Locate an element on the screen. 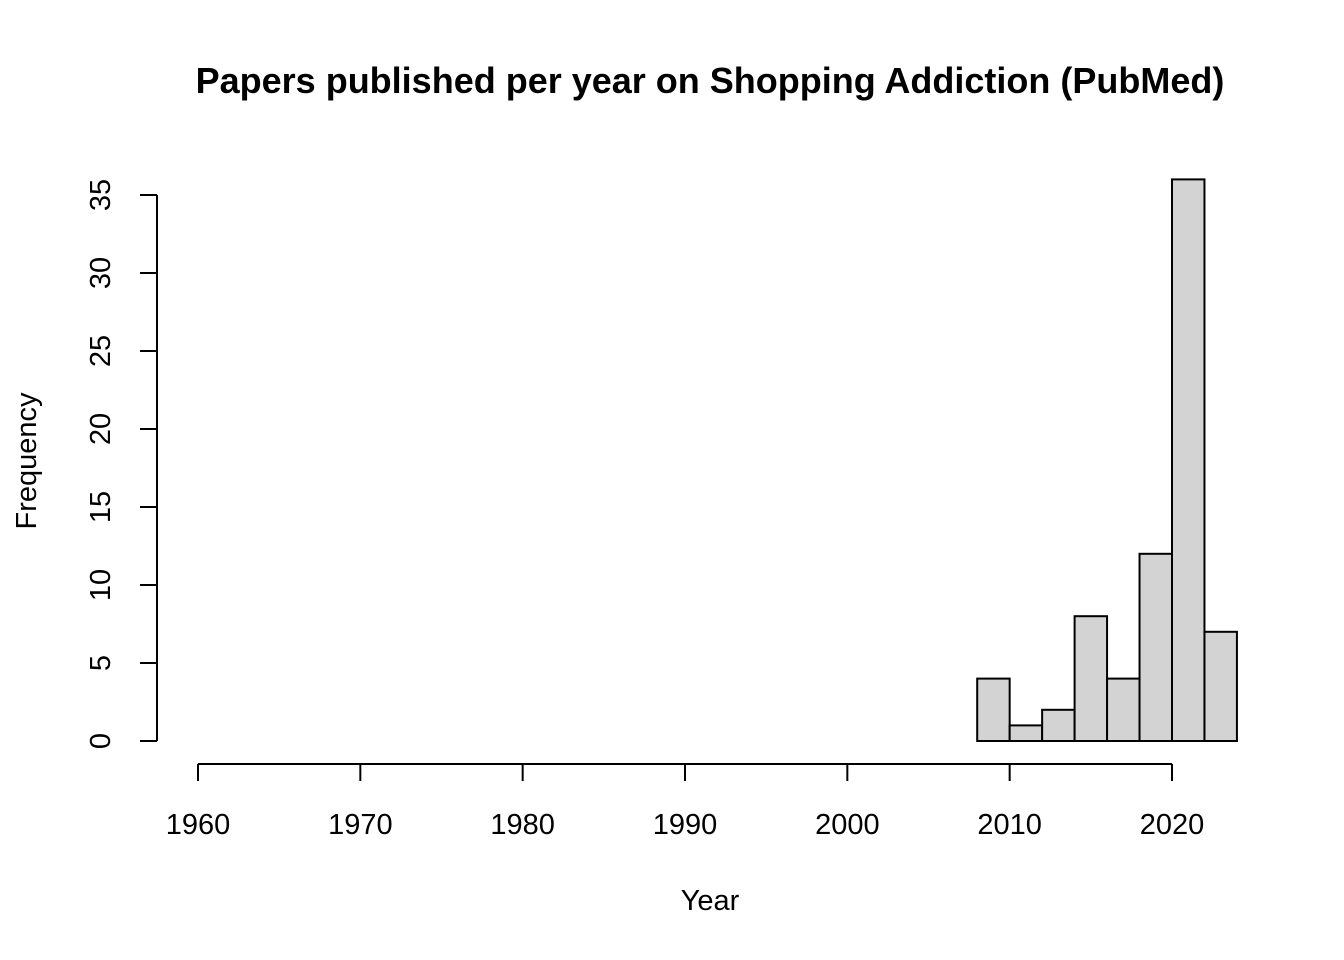 The height and width of the screenshot is (960, 1344). x-tick-label: 2020 is located at coordinates (1172, 825).